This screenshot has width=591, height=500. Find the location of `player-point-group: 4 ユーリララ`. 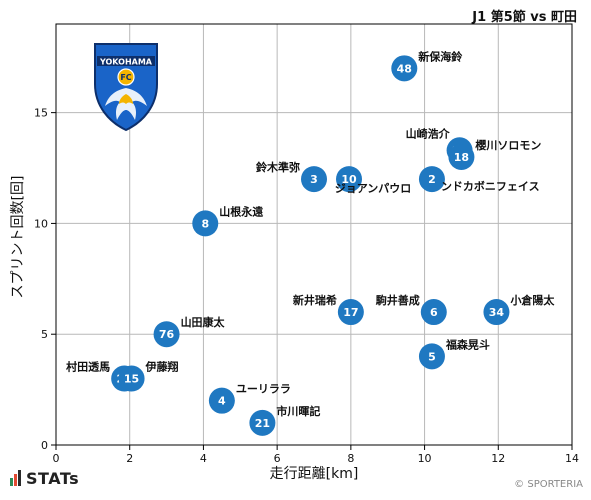

player-point-group: 4 ユーリララ is located at coordinates (249, 398).